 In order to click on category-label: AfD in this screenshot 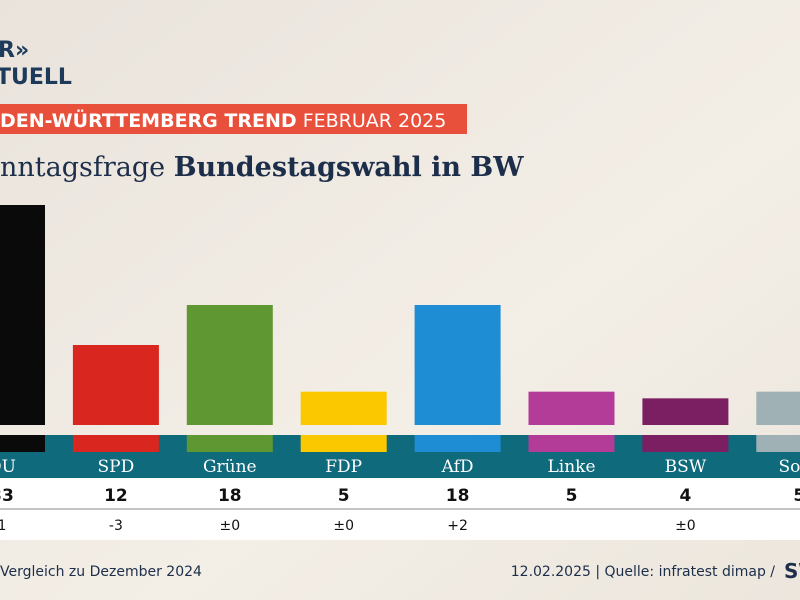, I will do `click(457, 467)`.